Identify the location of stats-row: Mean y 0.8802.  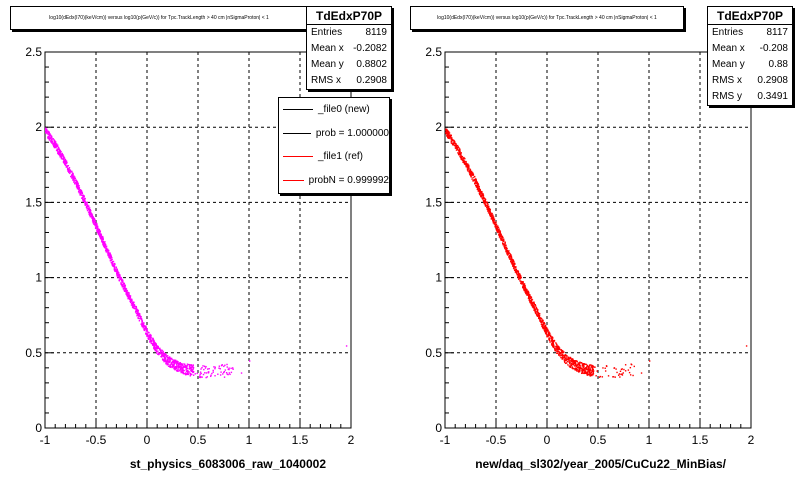
(349, 65).